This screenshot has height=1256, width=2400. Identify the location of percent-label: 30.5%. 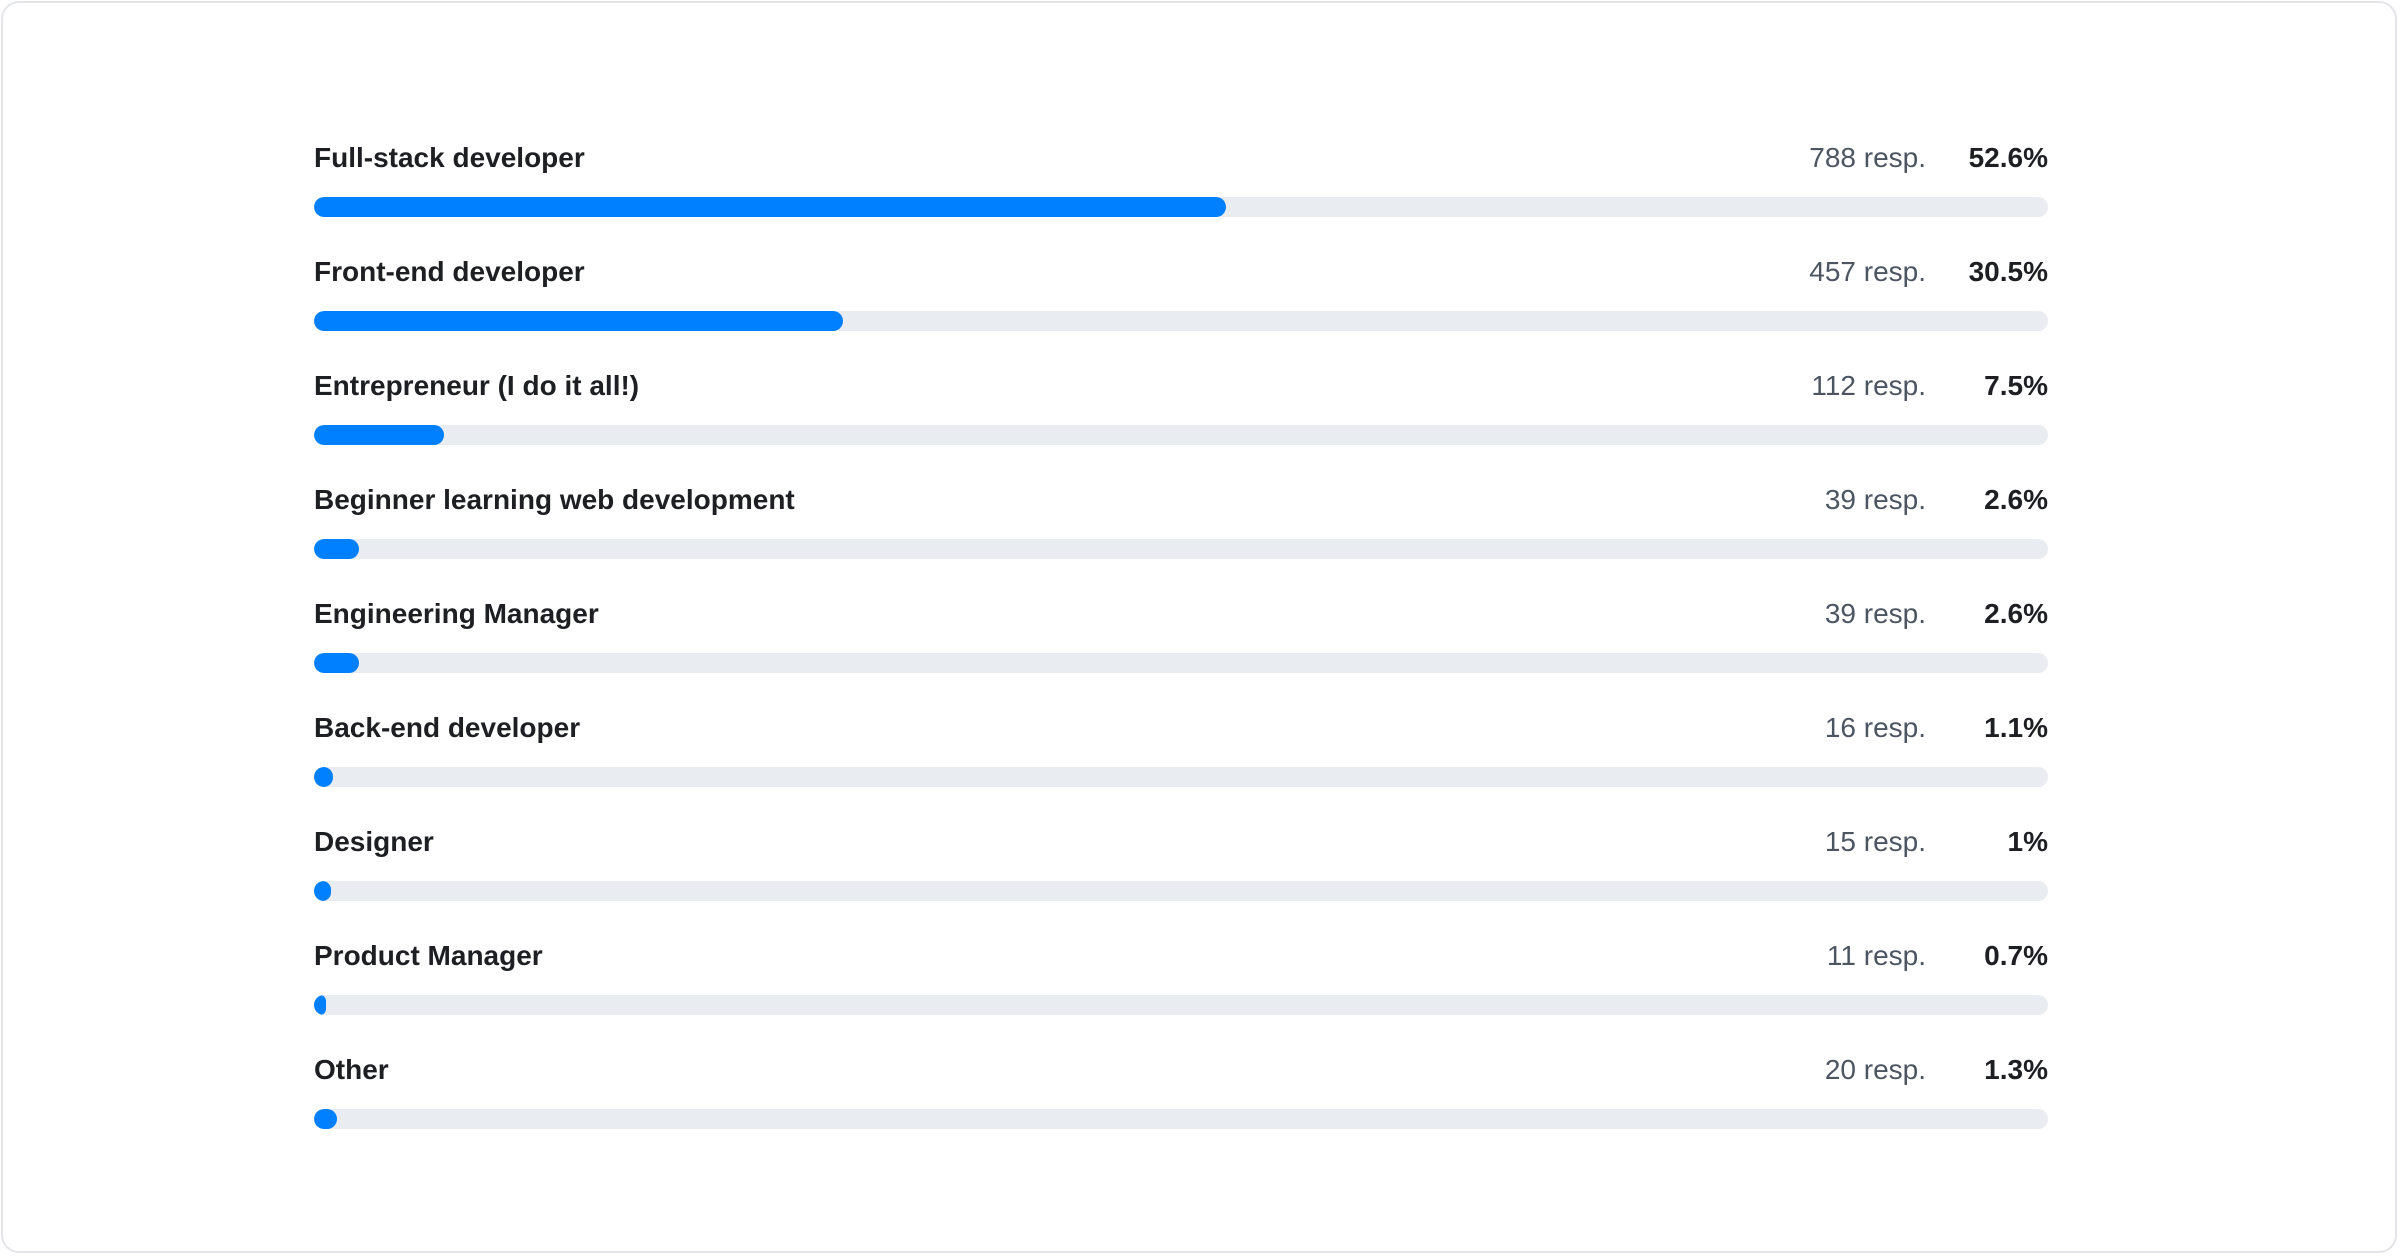
(2008, 271).